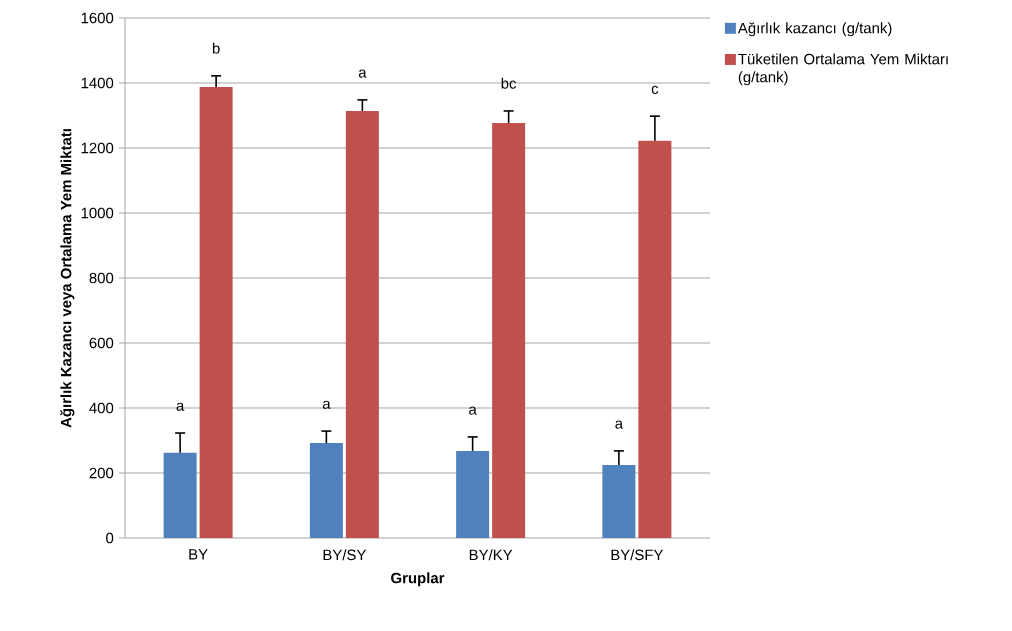  I want to click on legend-label: Ağırlık kazancı (g/tank), so click(814, 29).